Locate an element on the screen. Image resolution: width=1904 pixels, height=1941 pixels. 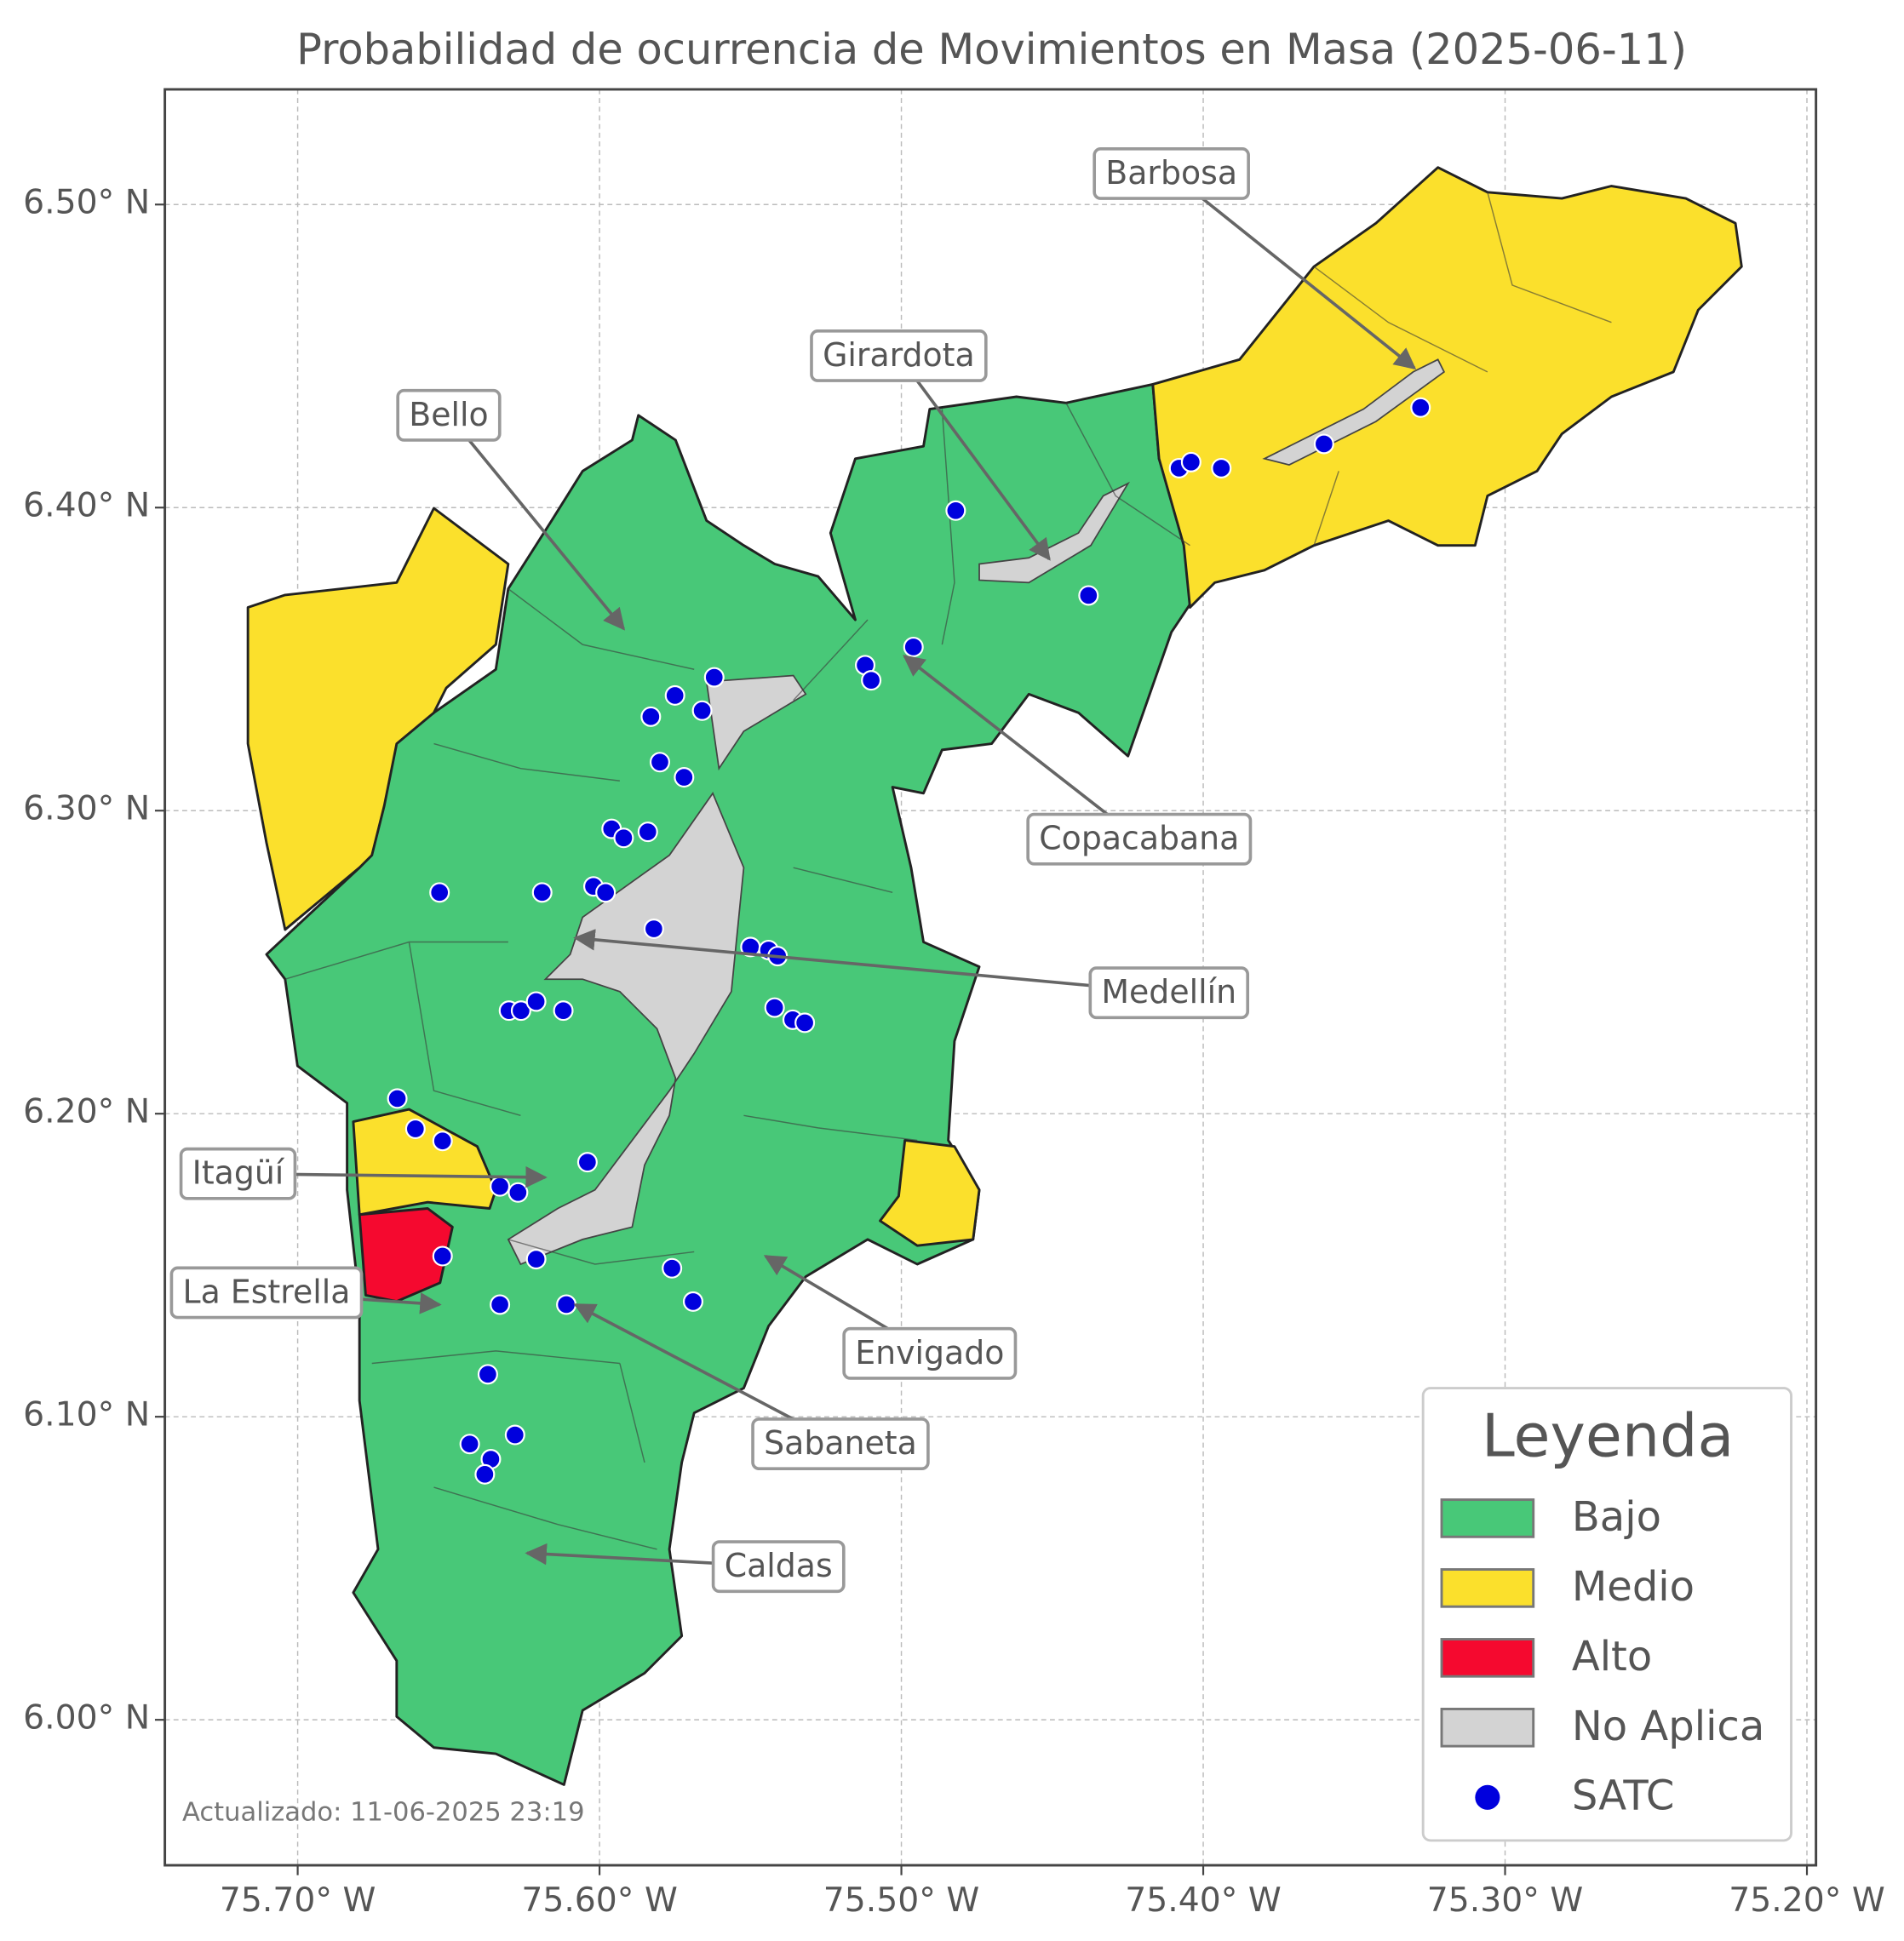
annotation-label: Copacabana is located at coordinates (1139, 838).